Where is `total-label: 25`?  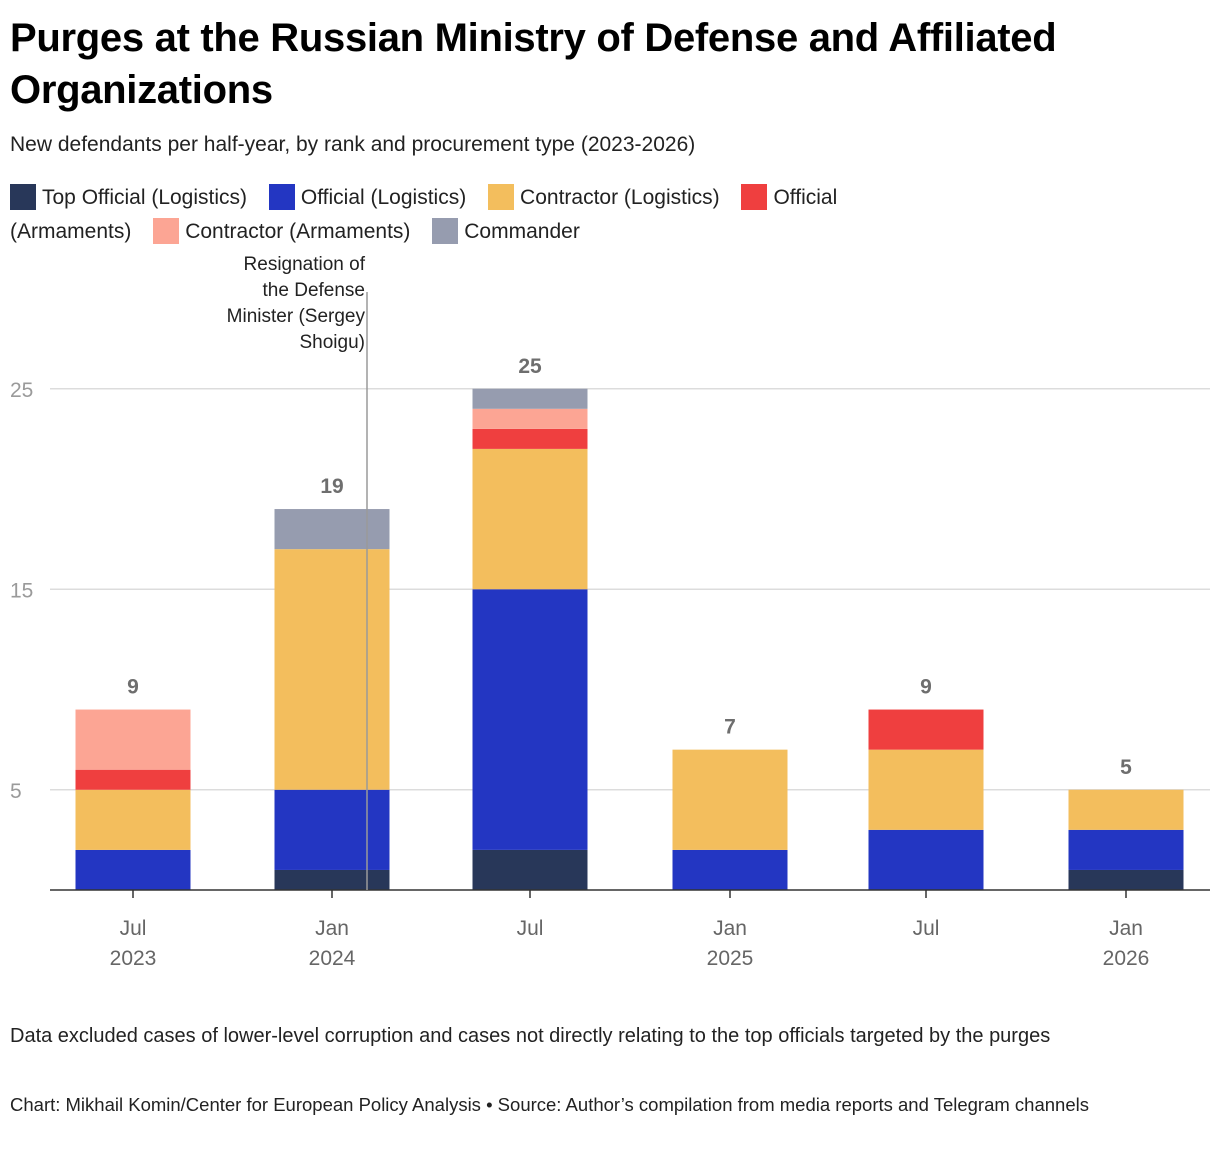
total-label: 25 is located at coordinates (530, 366).